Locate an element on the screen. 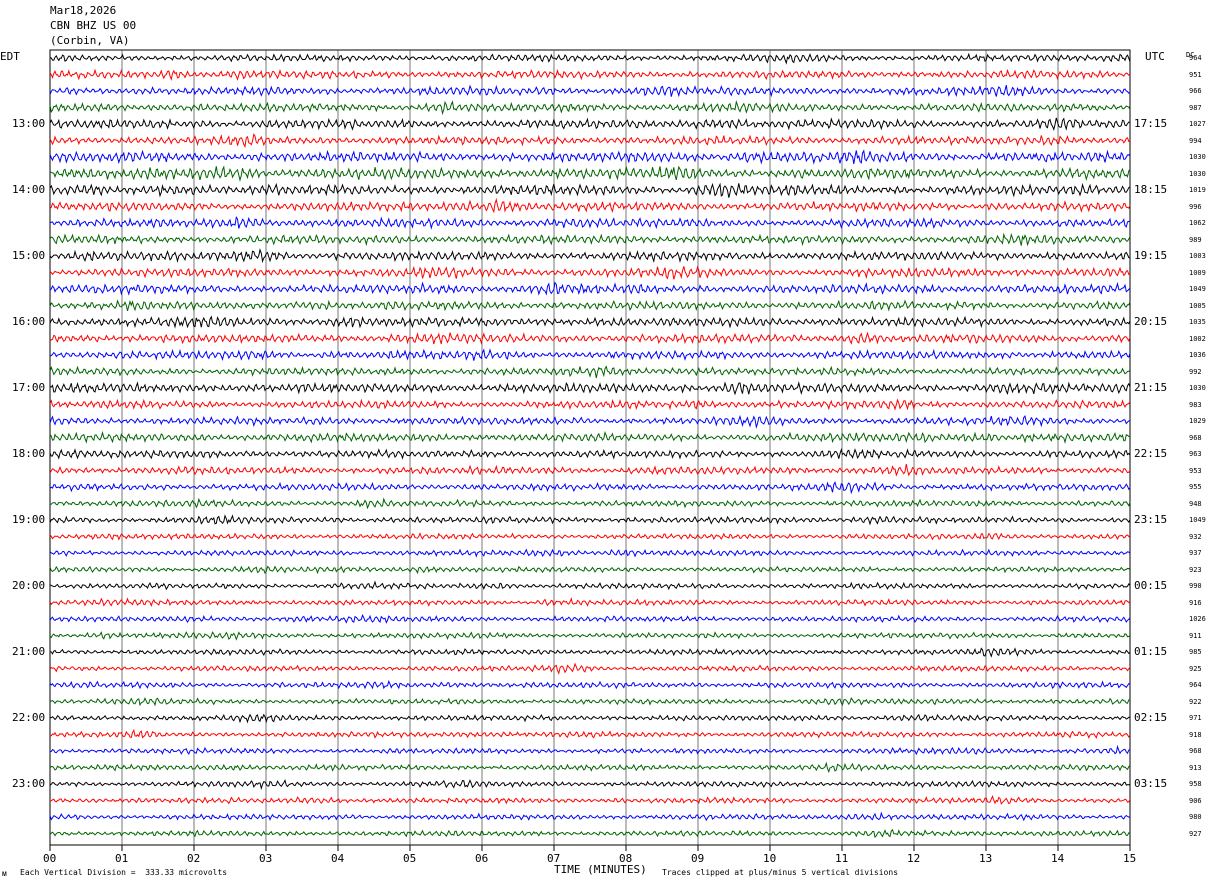 Image resolution: width=1210 pixels, height=886 pixels. dc-offset-label: 992 is located at coordinates (1195, 371).